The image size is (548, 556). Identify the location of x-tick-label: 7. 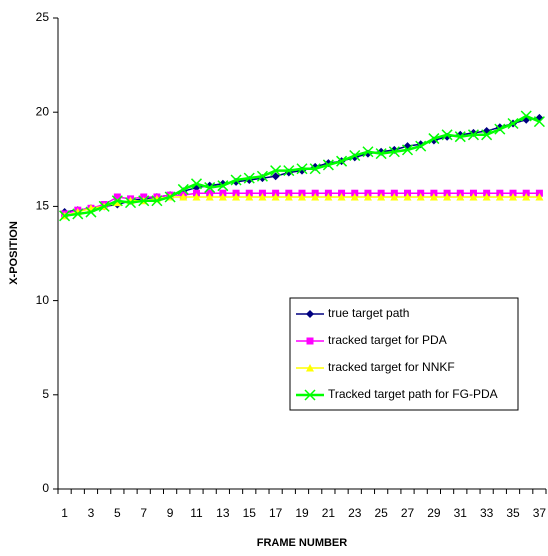
(143, 513).